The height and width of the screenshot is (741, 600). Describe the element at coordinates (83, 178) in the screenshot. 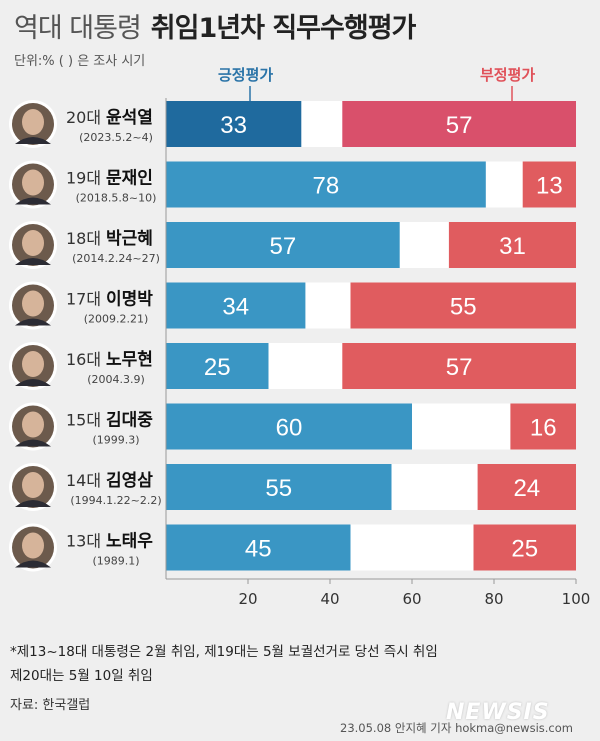

I see `president-term: 19대` at that location.